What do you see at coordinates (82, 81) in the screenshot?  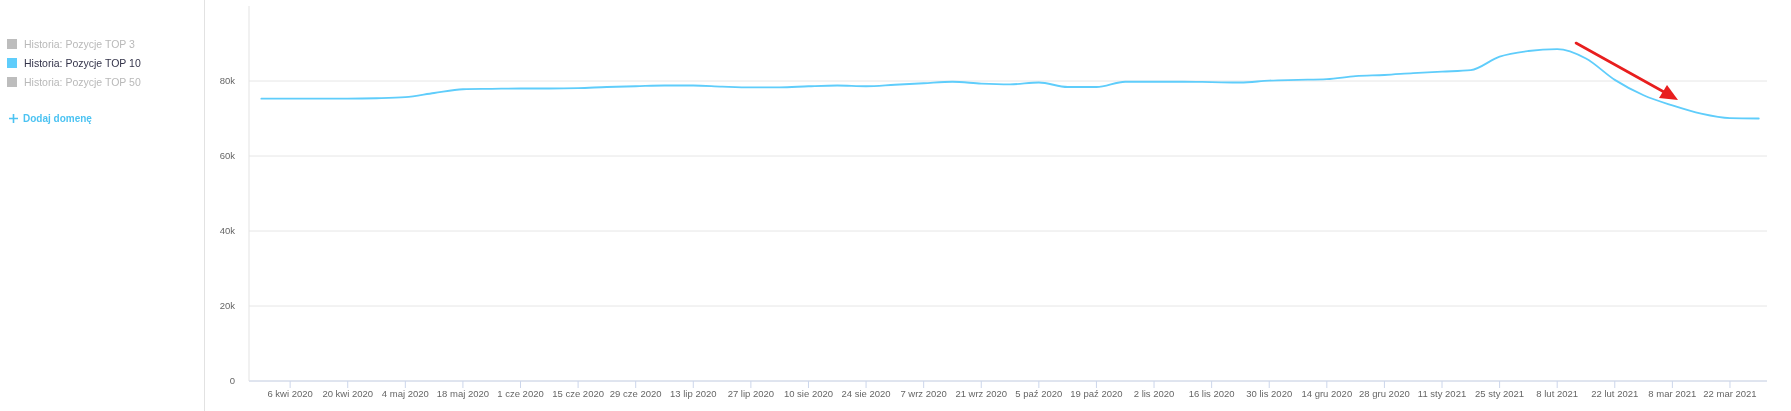 I see `legend-label: Historia: Pozycje TOP 50` at bounding box center [82, 81].